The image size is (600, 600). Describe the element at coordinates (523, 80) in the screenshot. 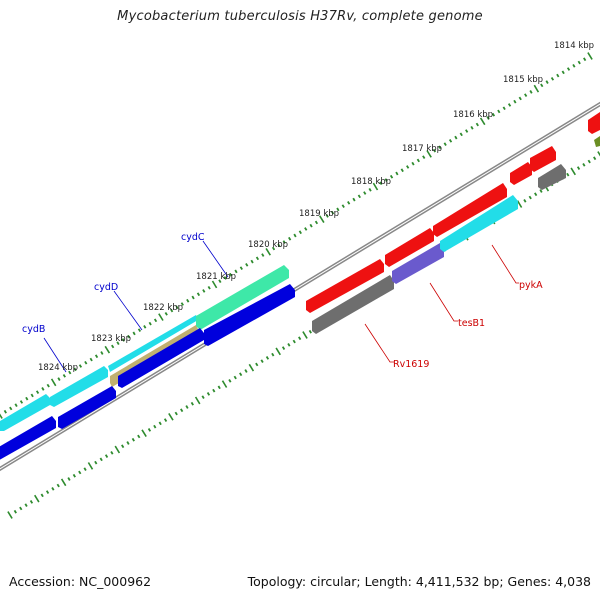

I see `scale-label: 1815 kbp` at that location.